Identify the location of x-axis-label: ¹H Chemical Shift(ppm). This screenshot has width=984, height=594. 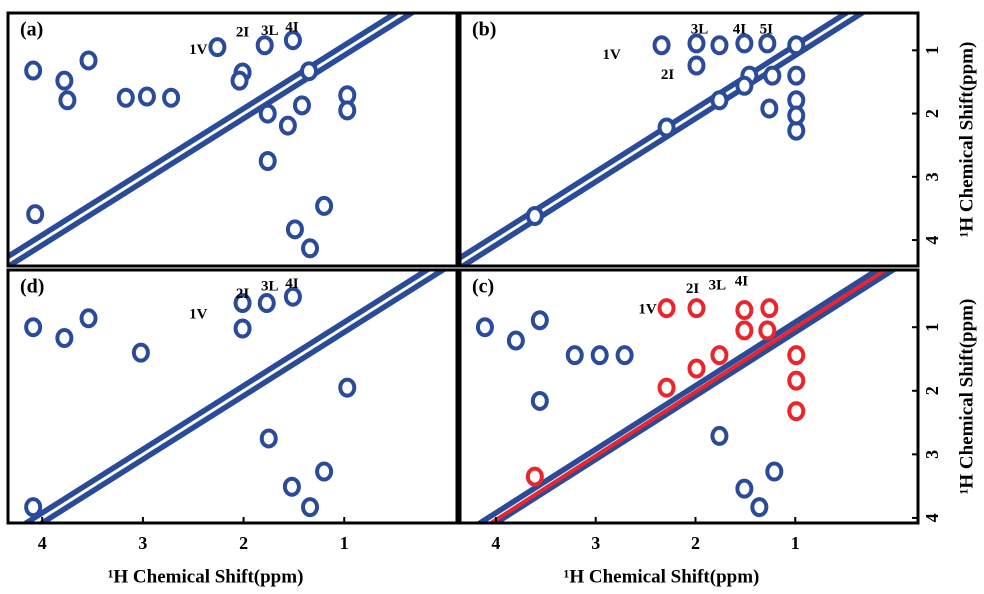
(662, 576).